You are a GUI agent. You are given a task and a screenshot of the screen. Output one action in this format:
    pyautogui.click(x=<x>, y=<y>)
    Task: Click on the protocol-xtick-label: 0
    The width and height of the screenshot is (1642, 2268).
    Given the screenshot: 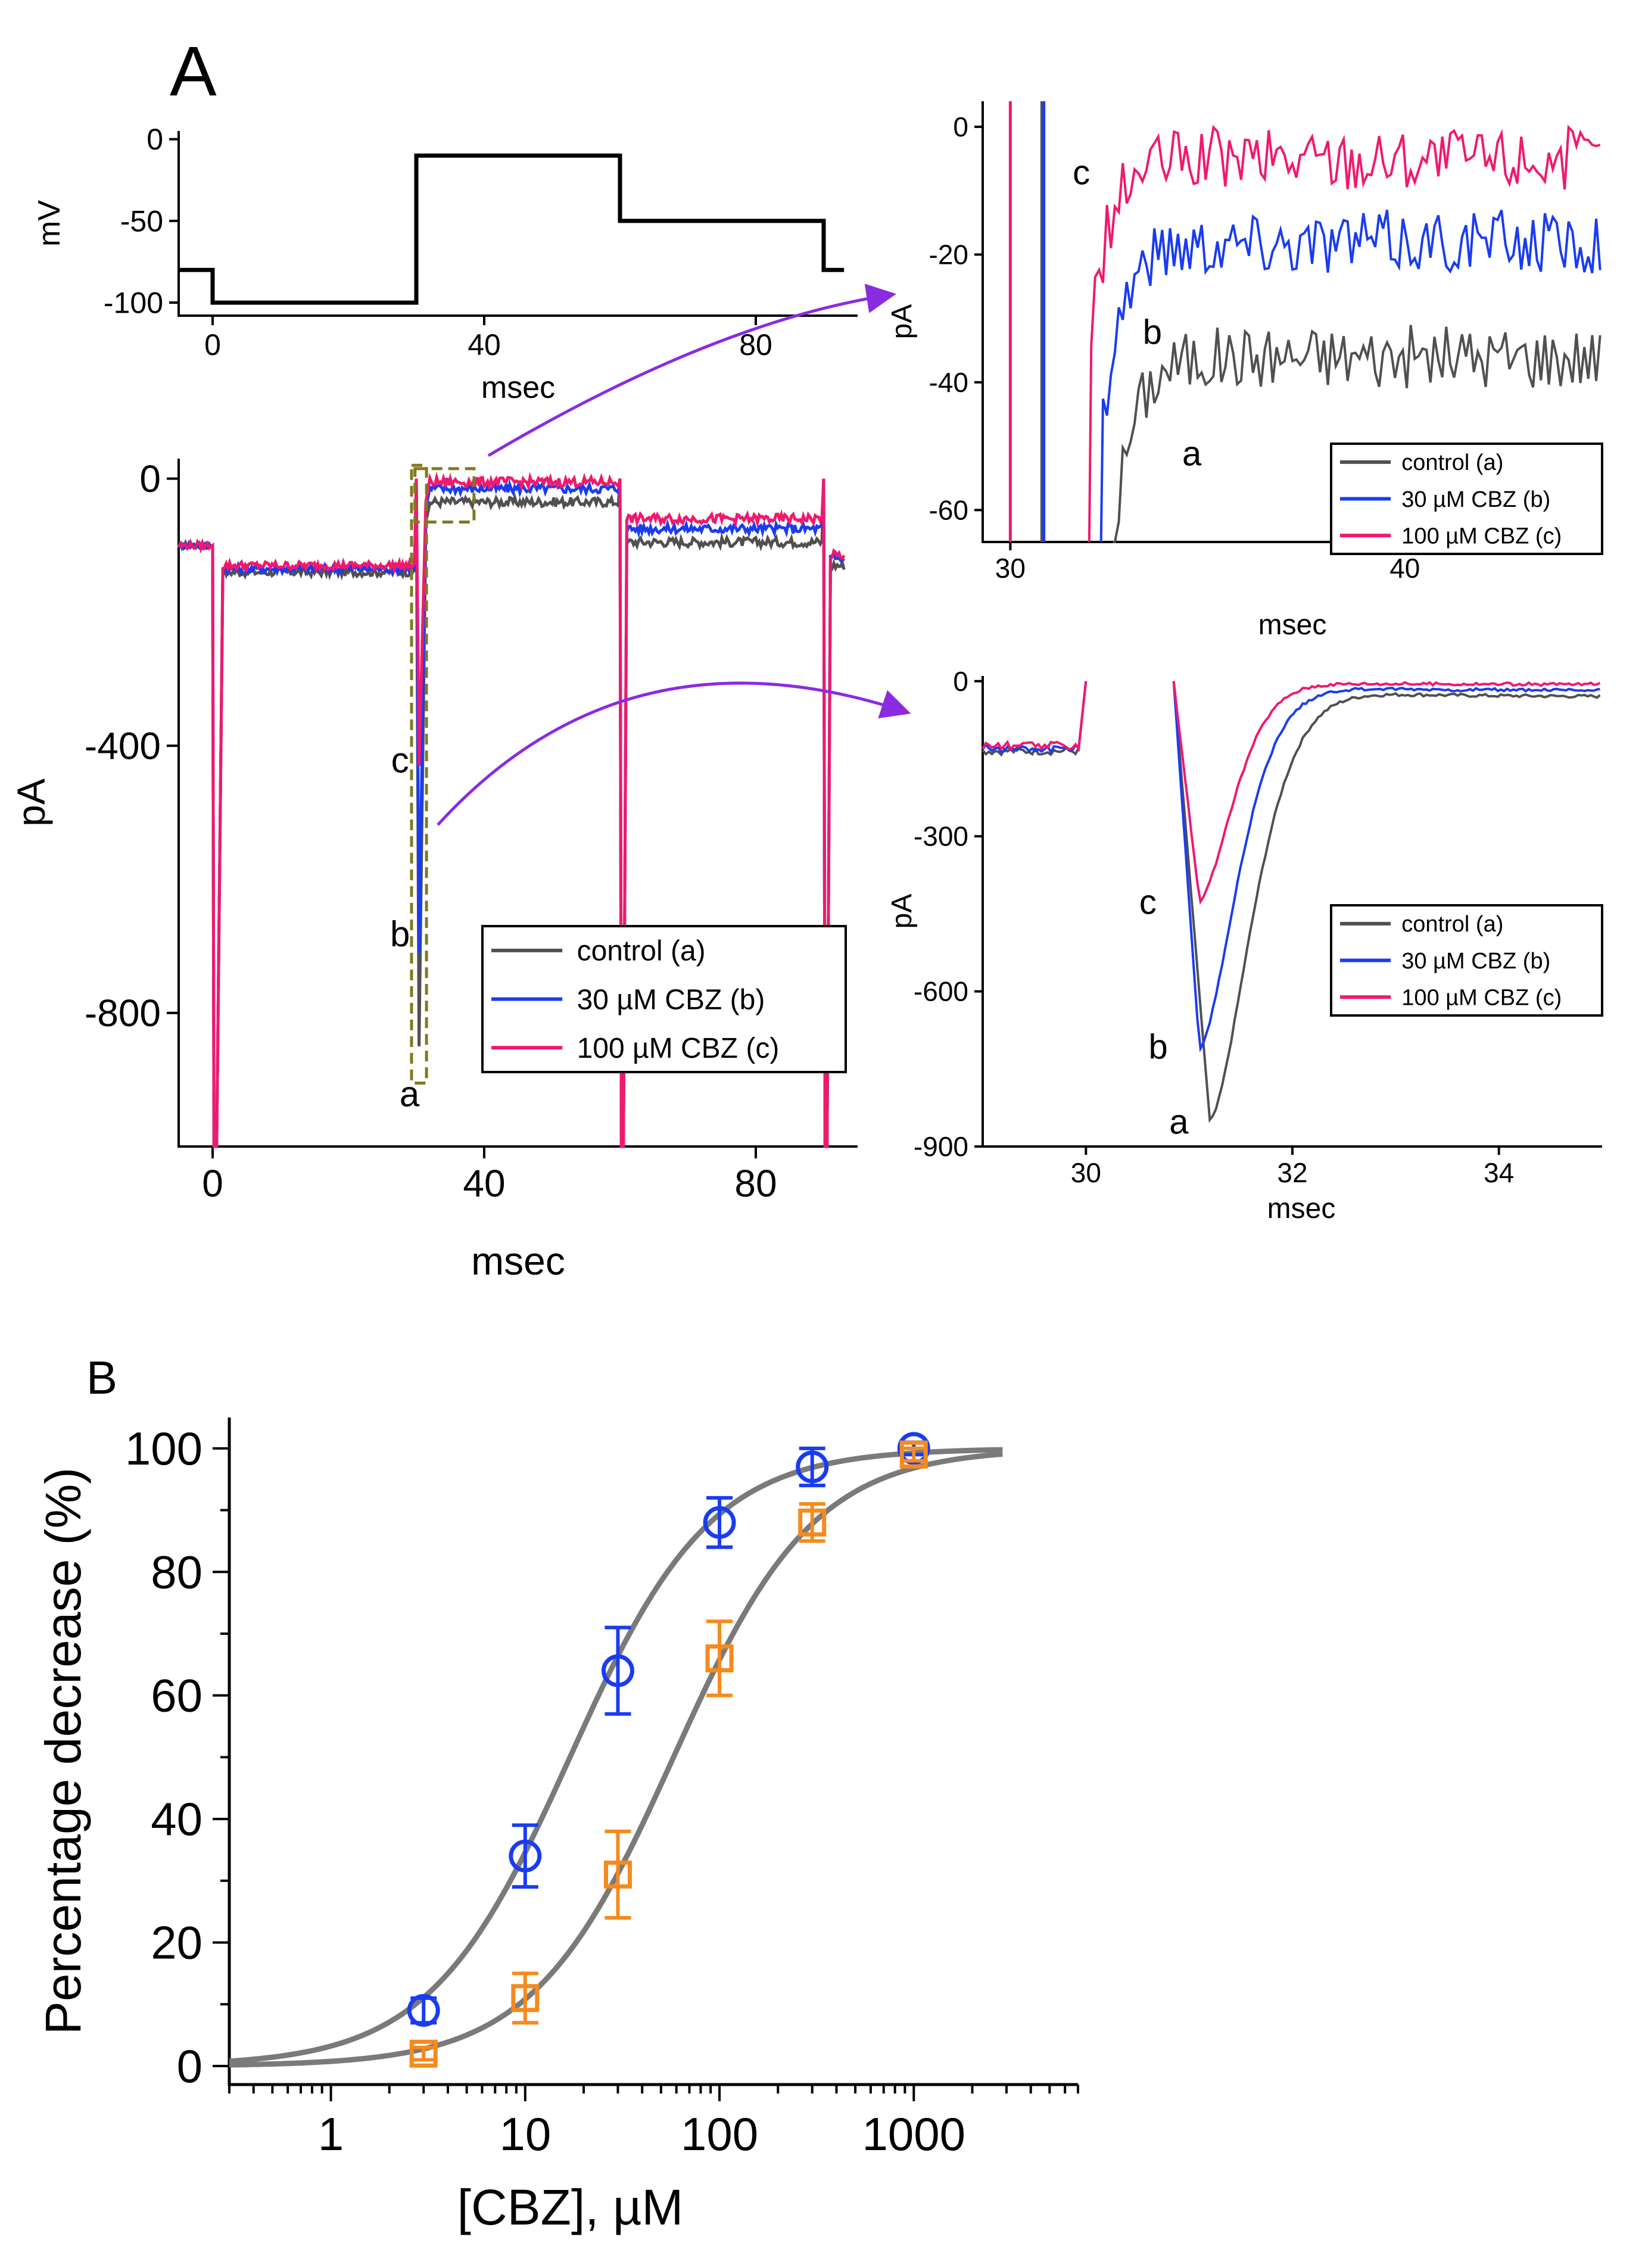 What is the action you would take?
    pyautogui.click(x=212, y=345)
    